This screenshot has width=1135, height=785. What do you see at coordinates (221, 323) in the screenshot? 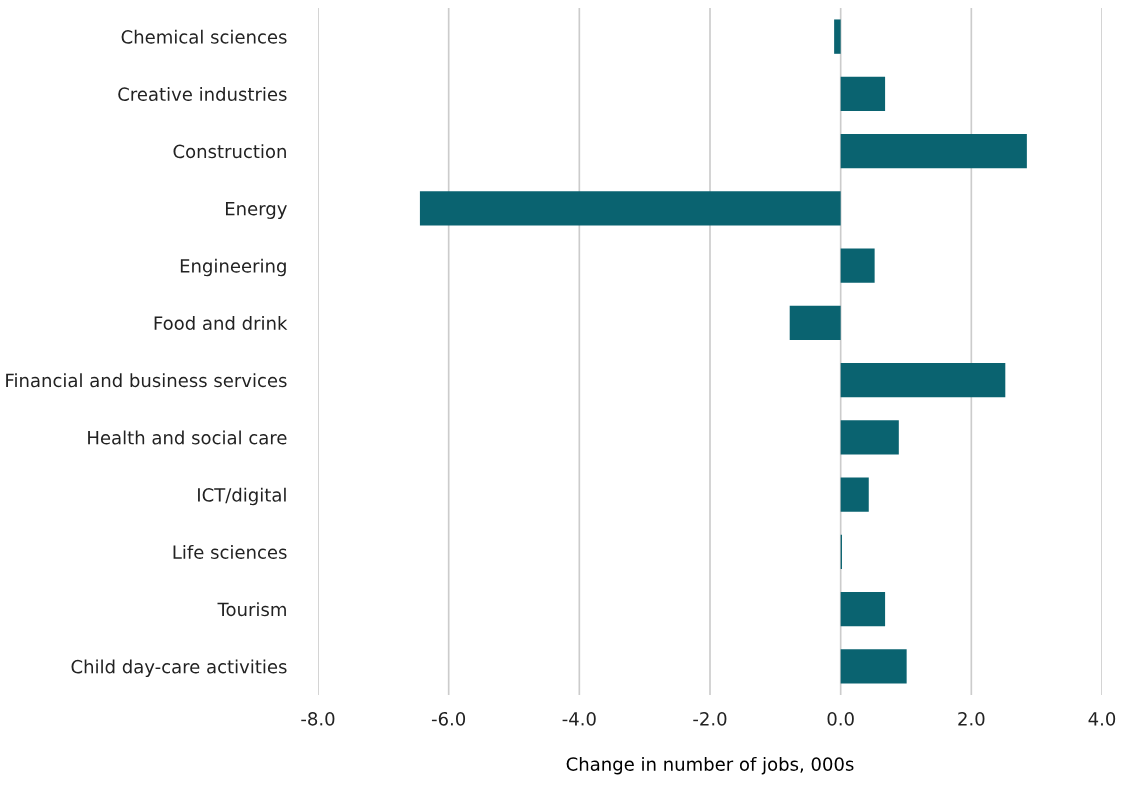
I see `y-tick-label: Food and drink` at bounding box center [221, 323].